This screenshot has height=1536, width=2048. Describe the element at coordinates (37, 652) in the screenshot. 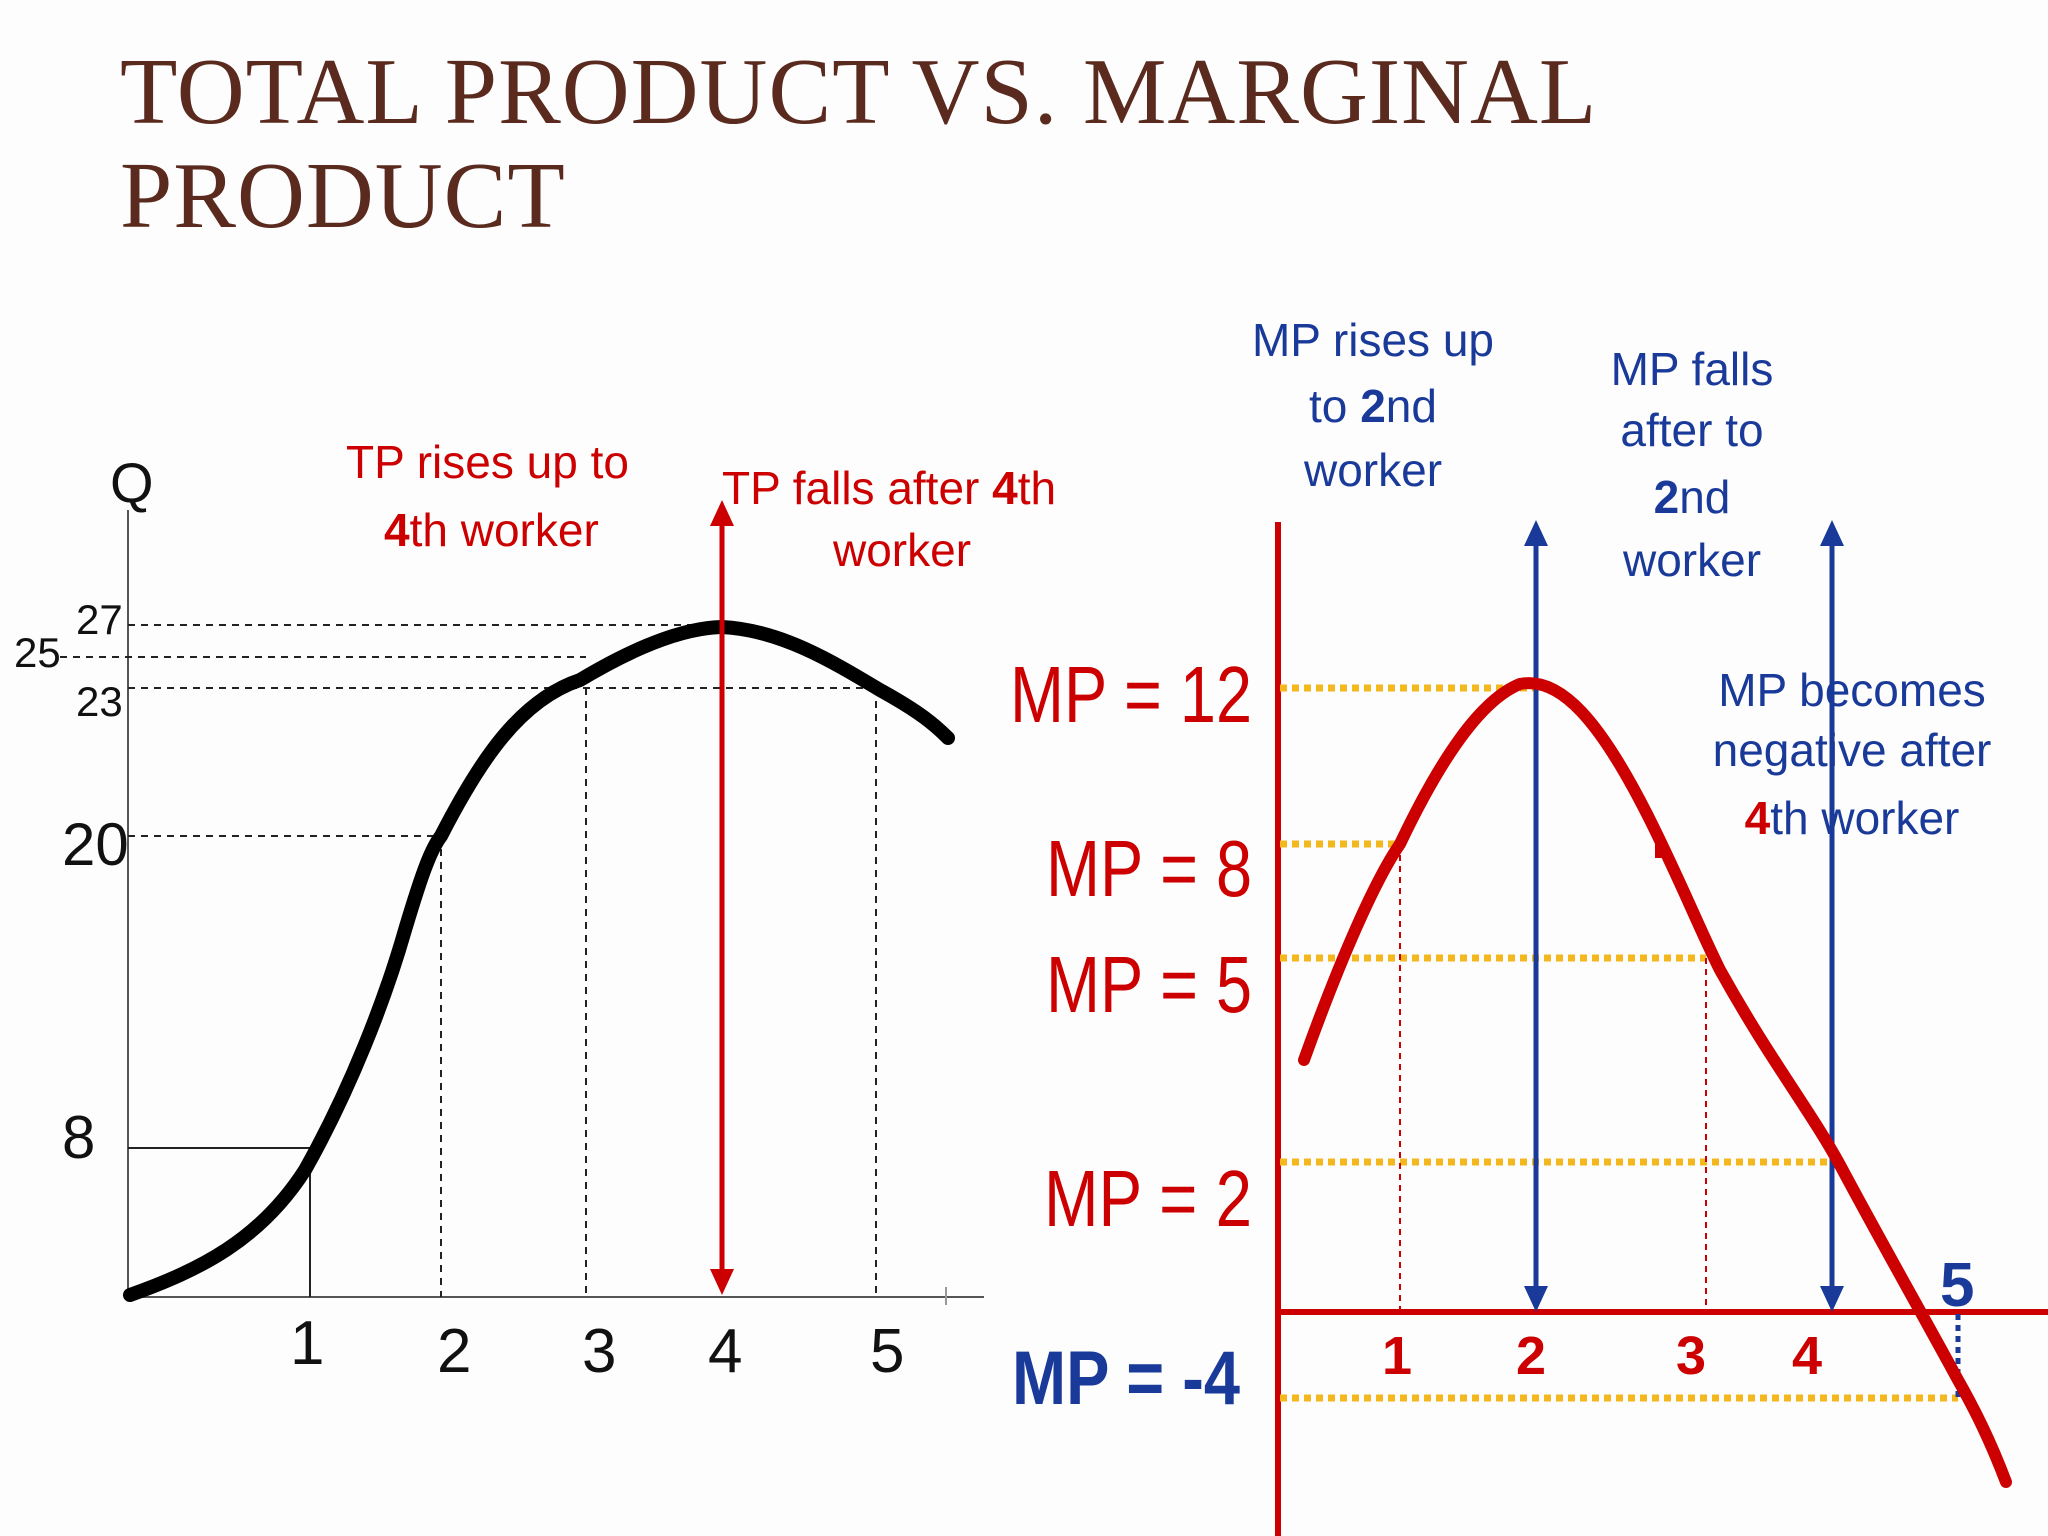

I see `tp-y-tick-25: 25` at that location.